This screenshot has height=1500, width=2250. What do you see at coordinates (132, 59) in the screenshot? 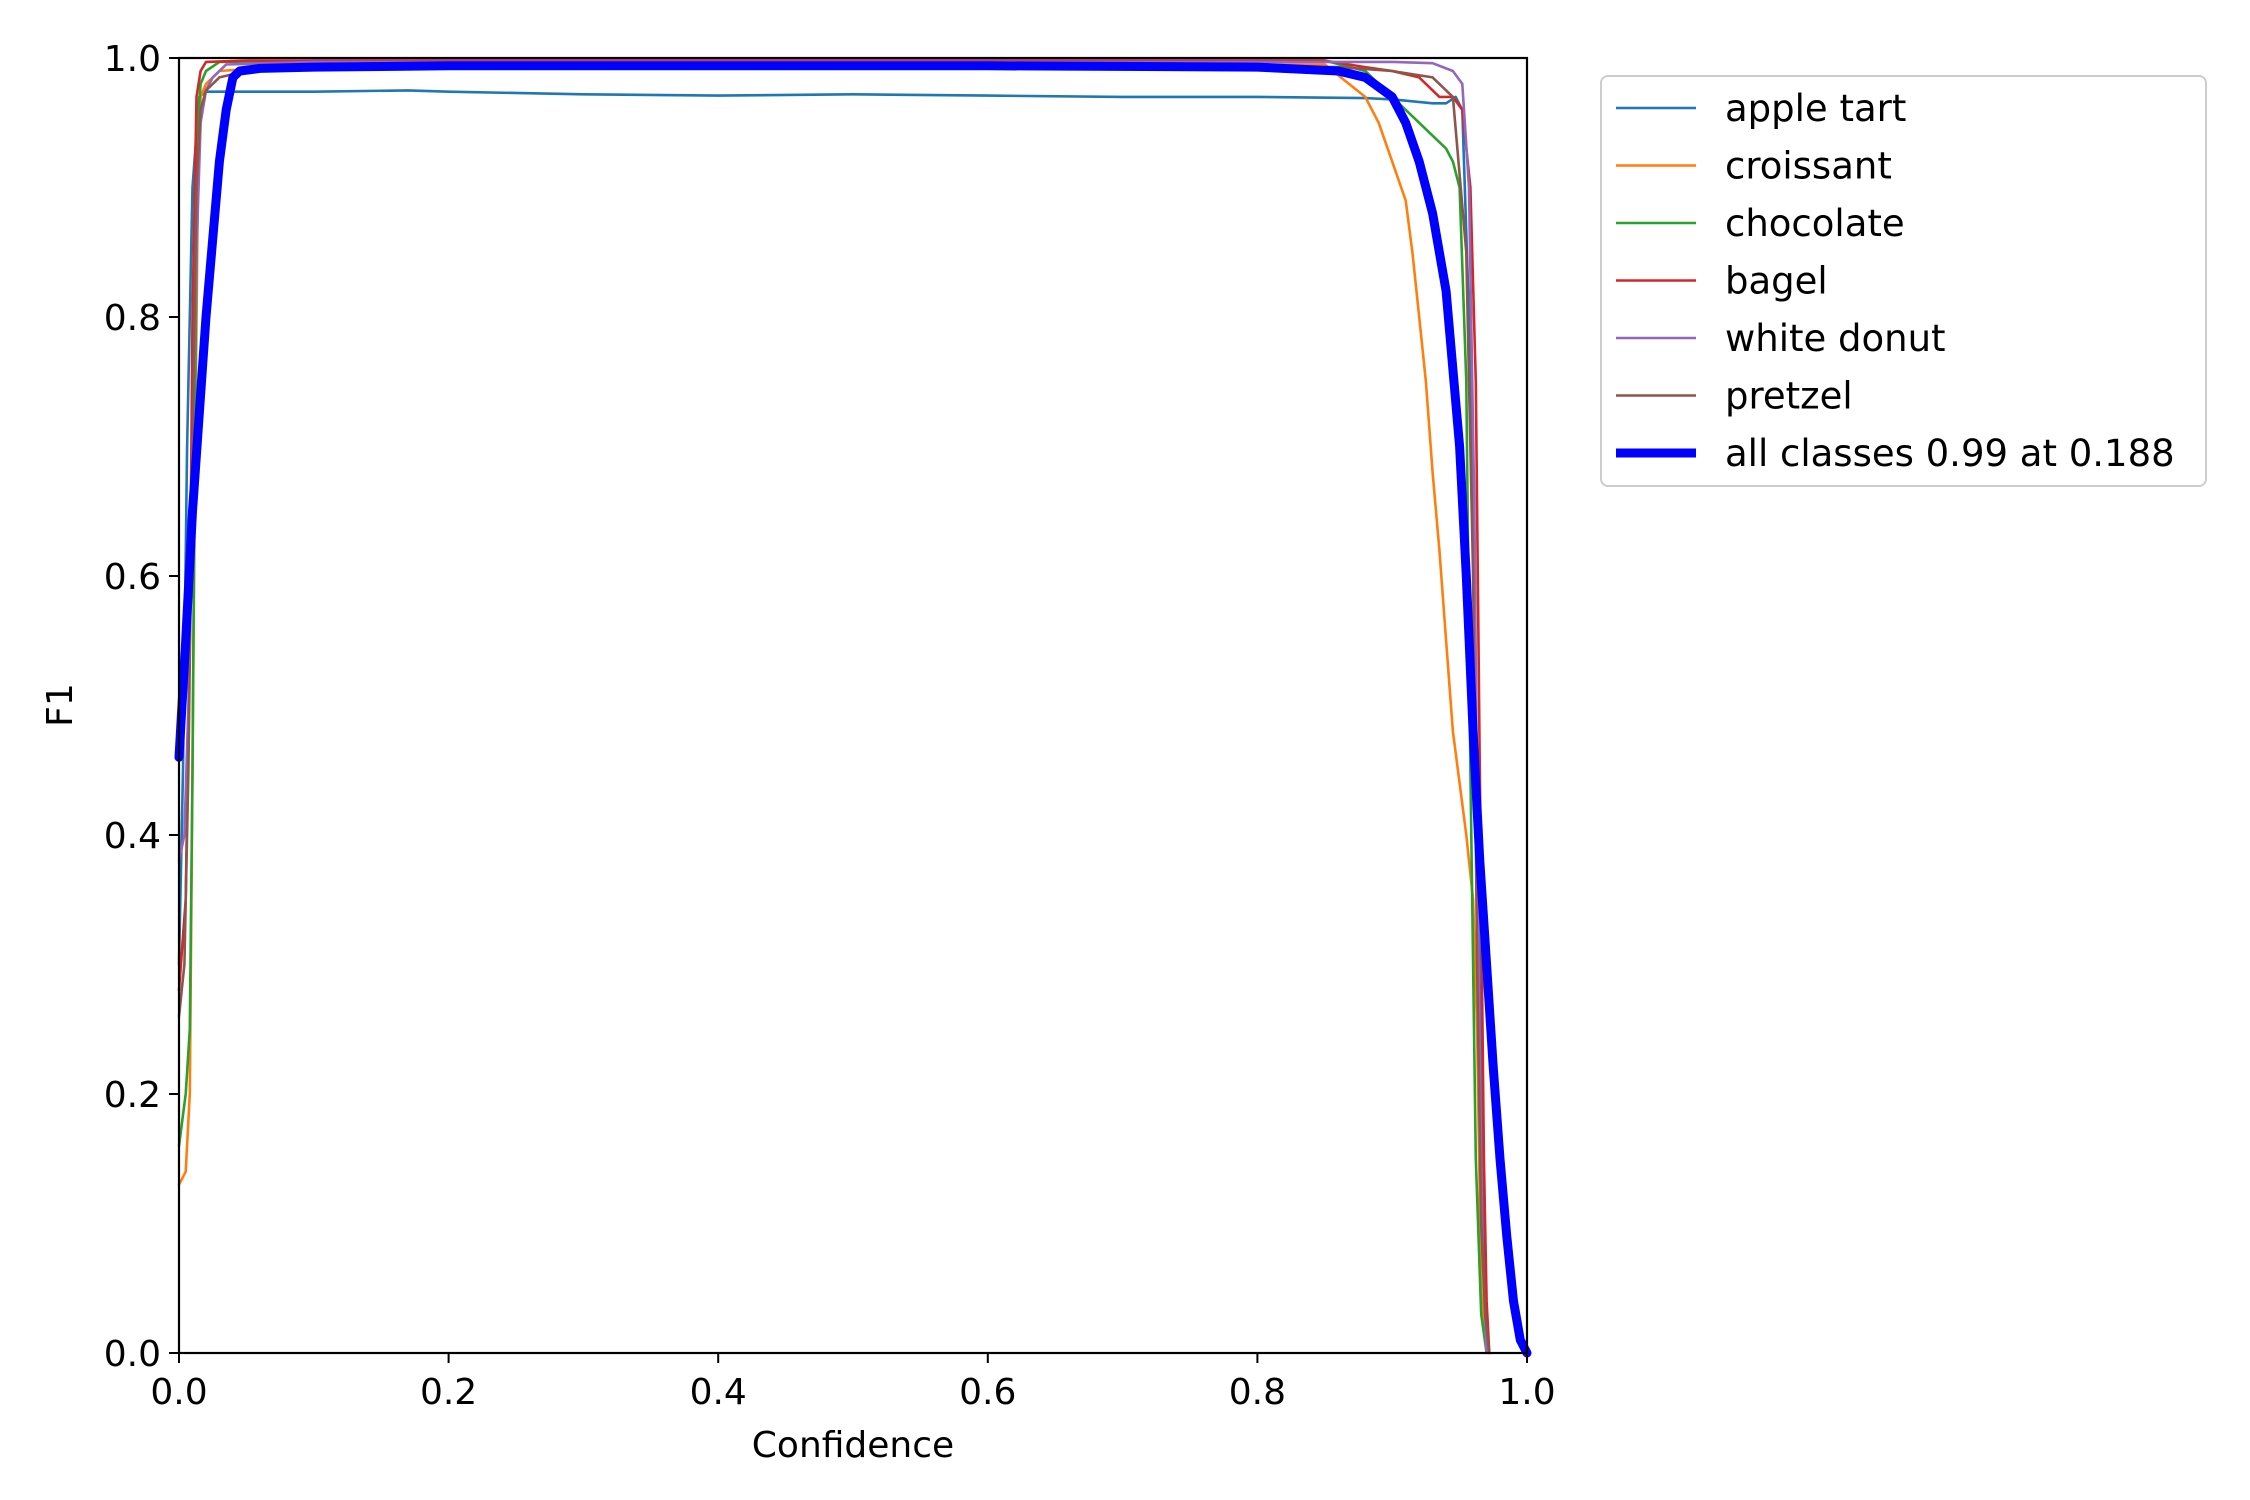
I see `y-tick-label: 1.0` at bounding box center [132, 59].